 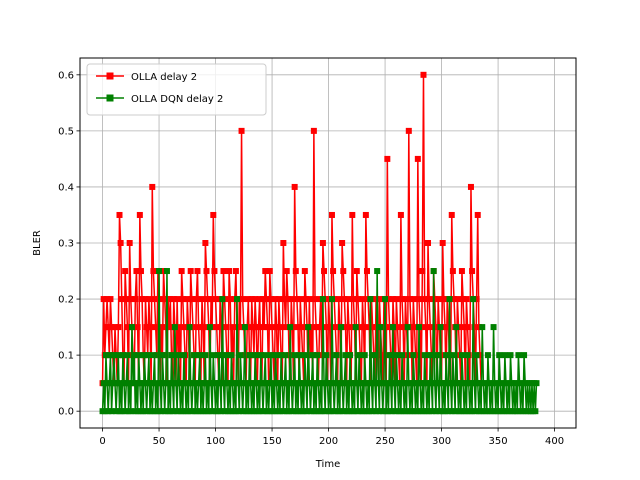 I want to click on x-tick-label: 50, so click(x=159, y=441).